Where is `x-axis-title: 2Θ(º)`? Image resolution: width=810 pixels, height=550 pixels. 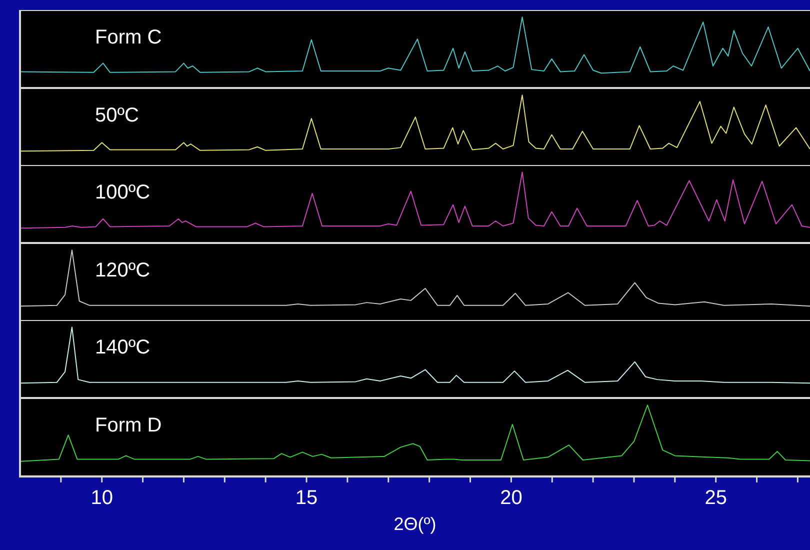
x-axis-title: 2Θ(º) is located at coordinates (415, 524).